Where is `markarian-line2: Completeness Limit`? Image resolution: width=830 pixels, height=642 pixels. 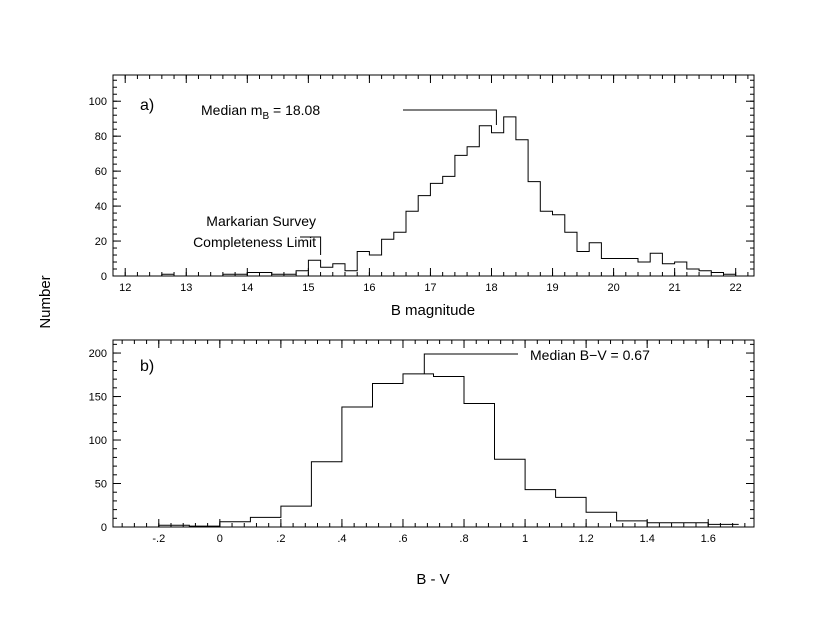 markarian-line2: Completeness Limit is located at coordinates (254, 242).